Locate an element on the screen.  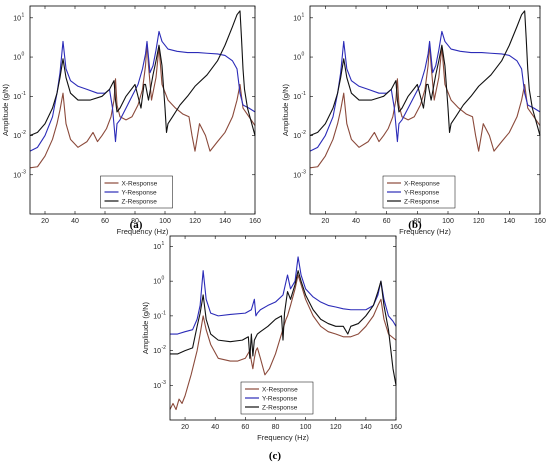
panel-label: (b) is located at coordinates (415, 225).